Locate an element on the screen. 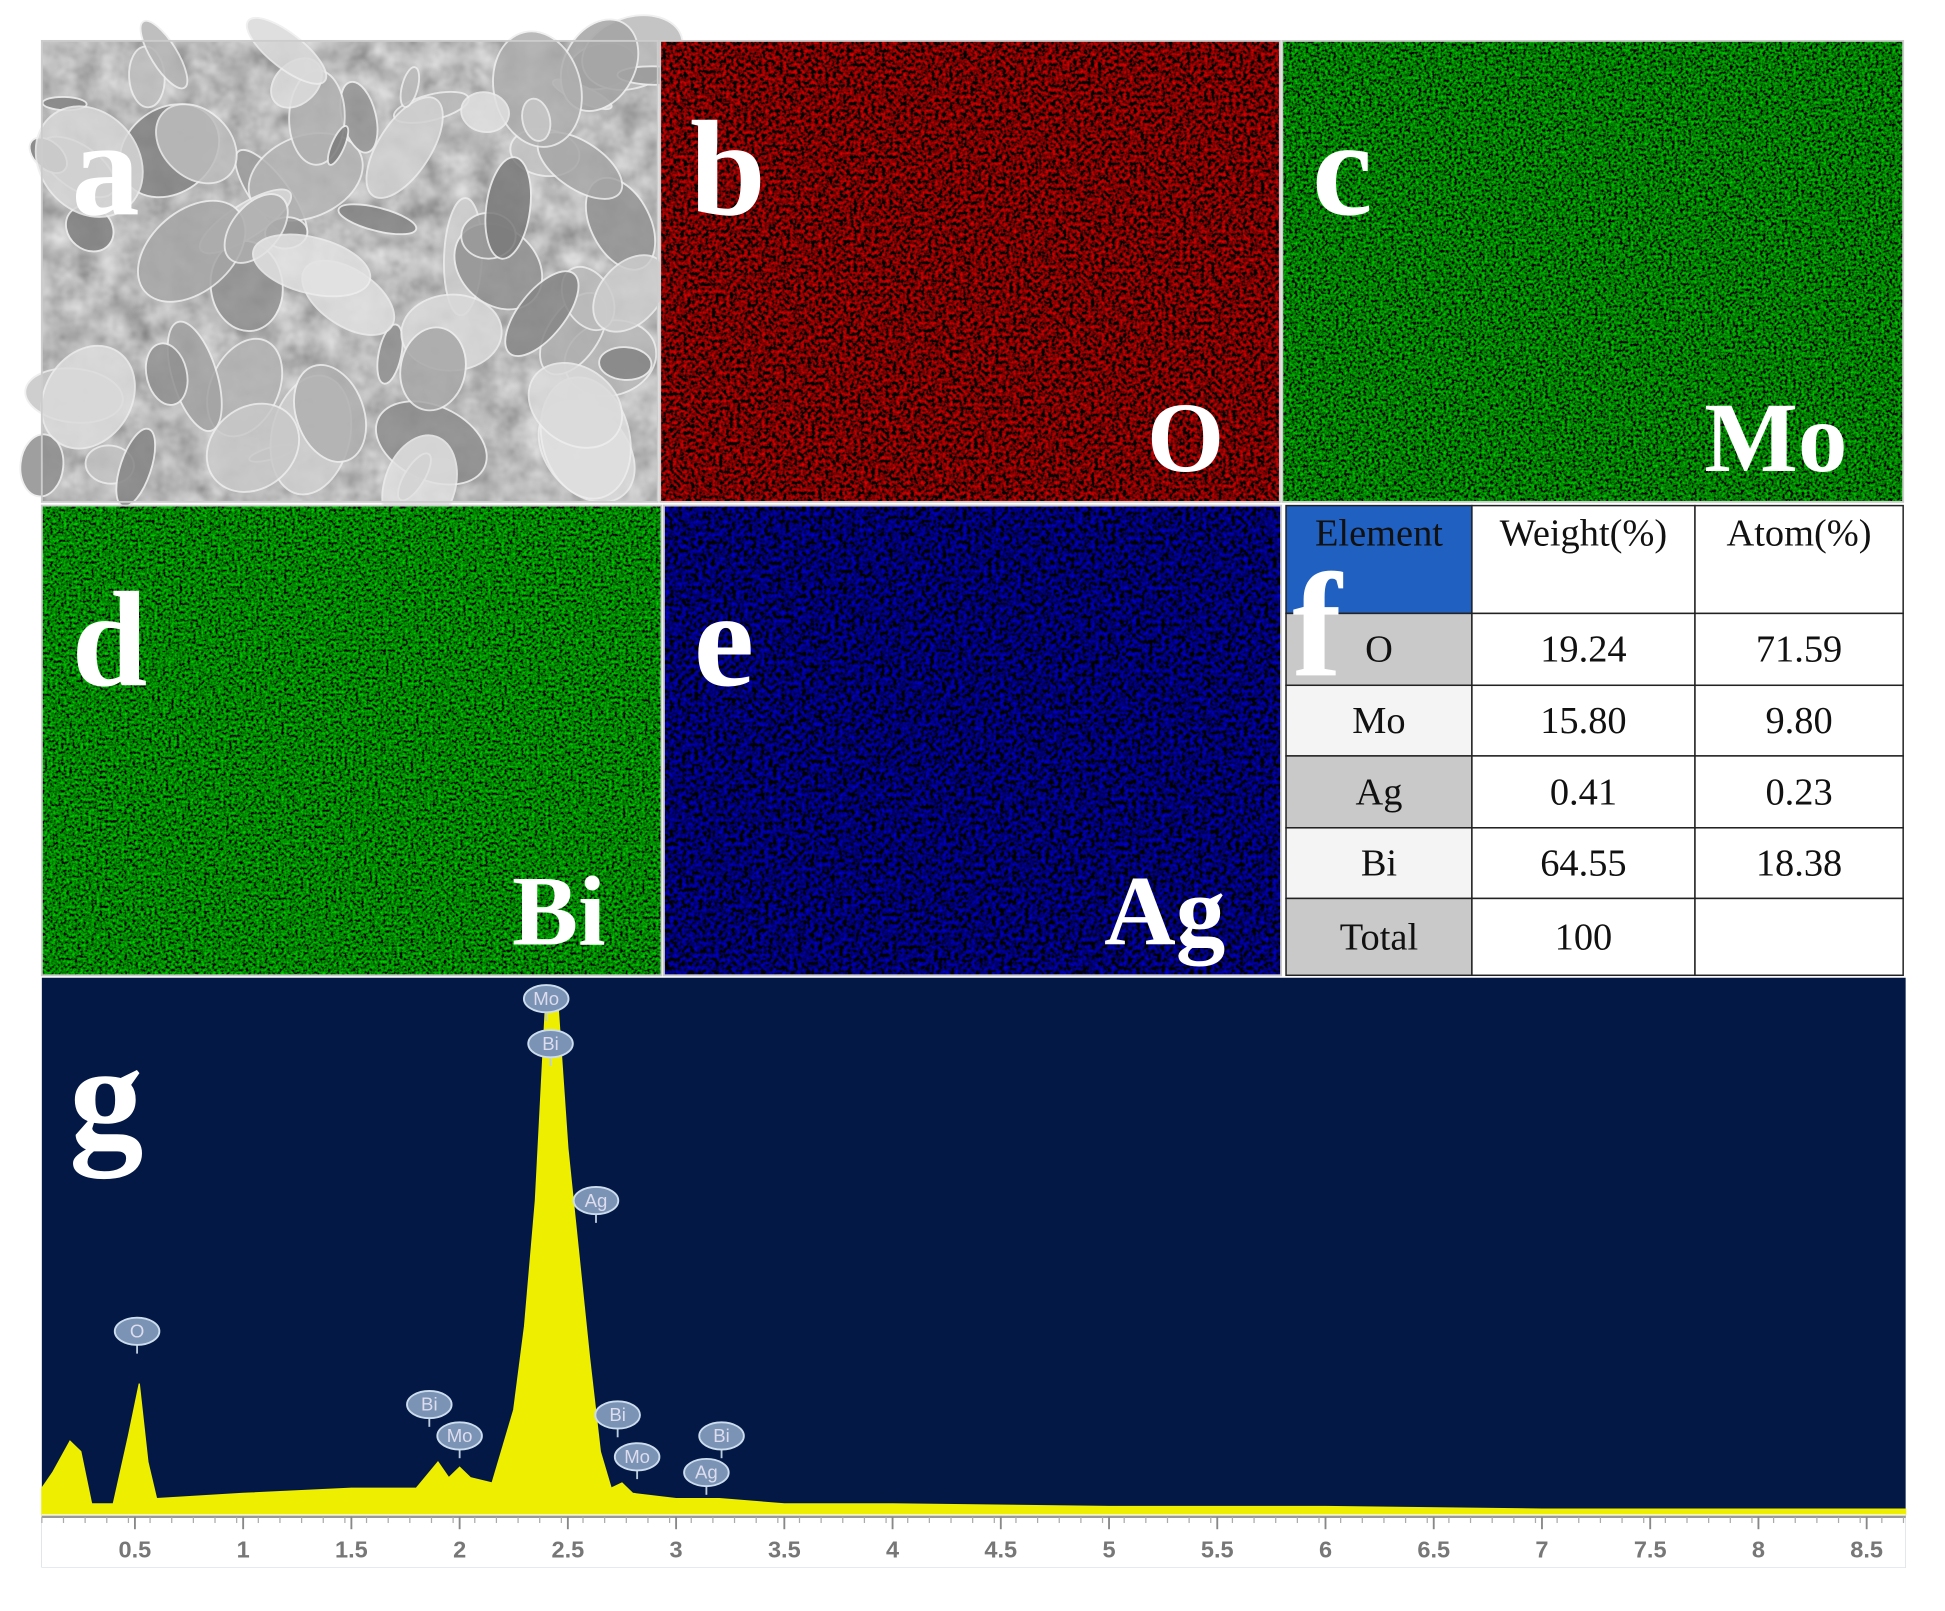 This screenshot has height=1611, width=1945. table-cell-text: 64.55 is located at coordinates (1583, 864).